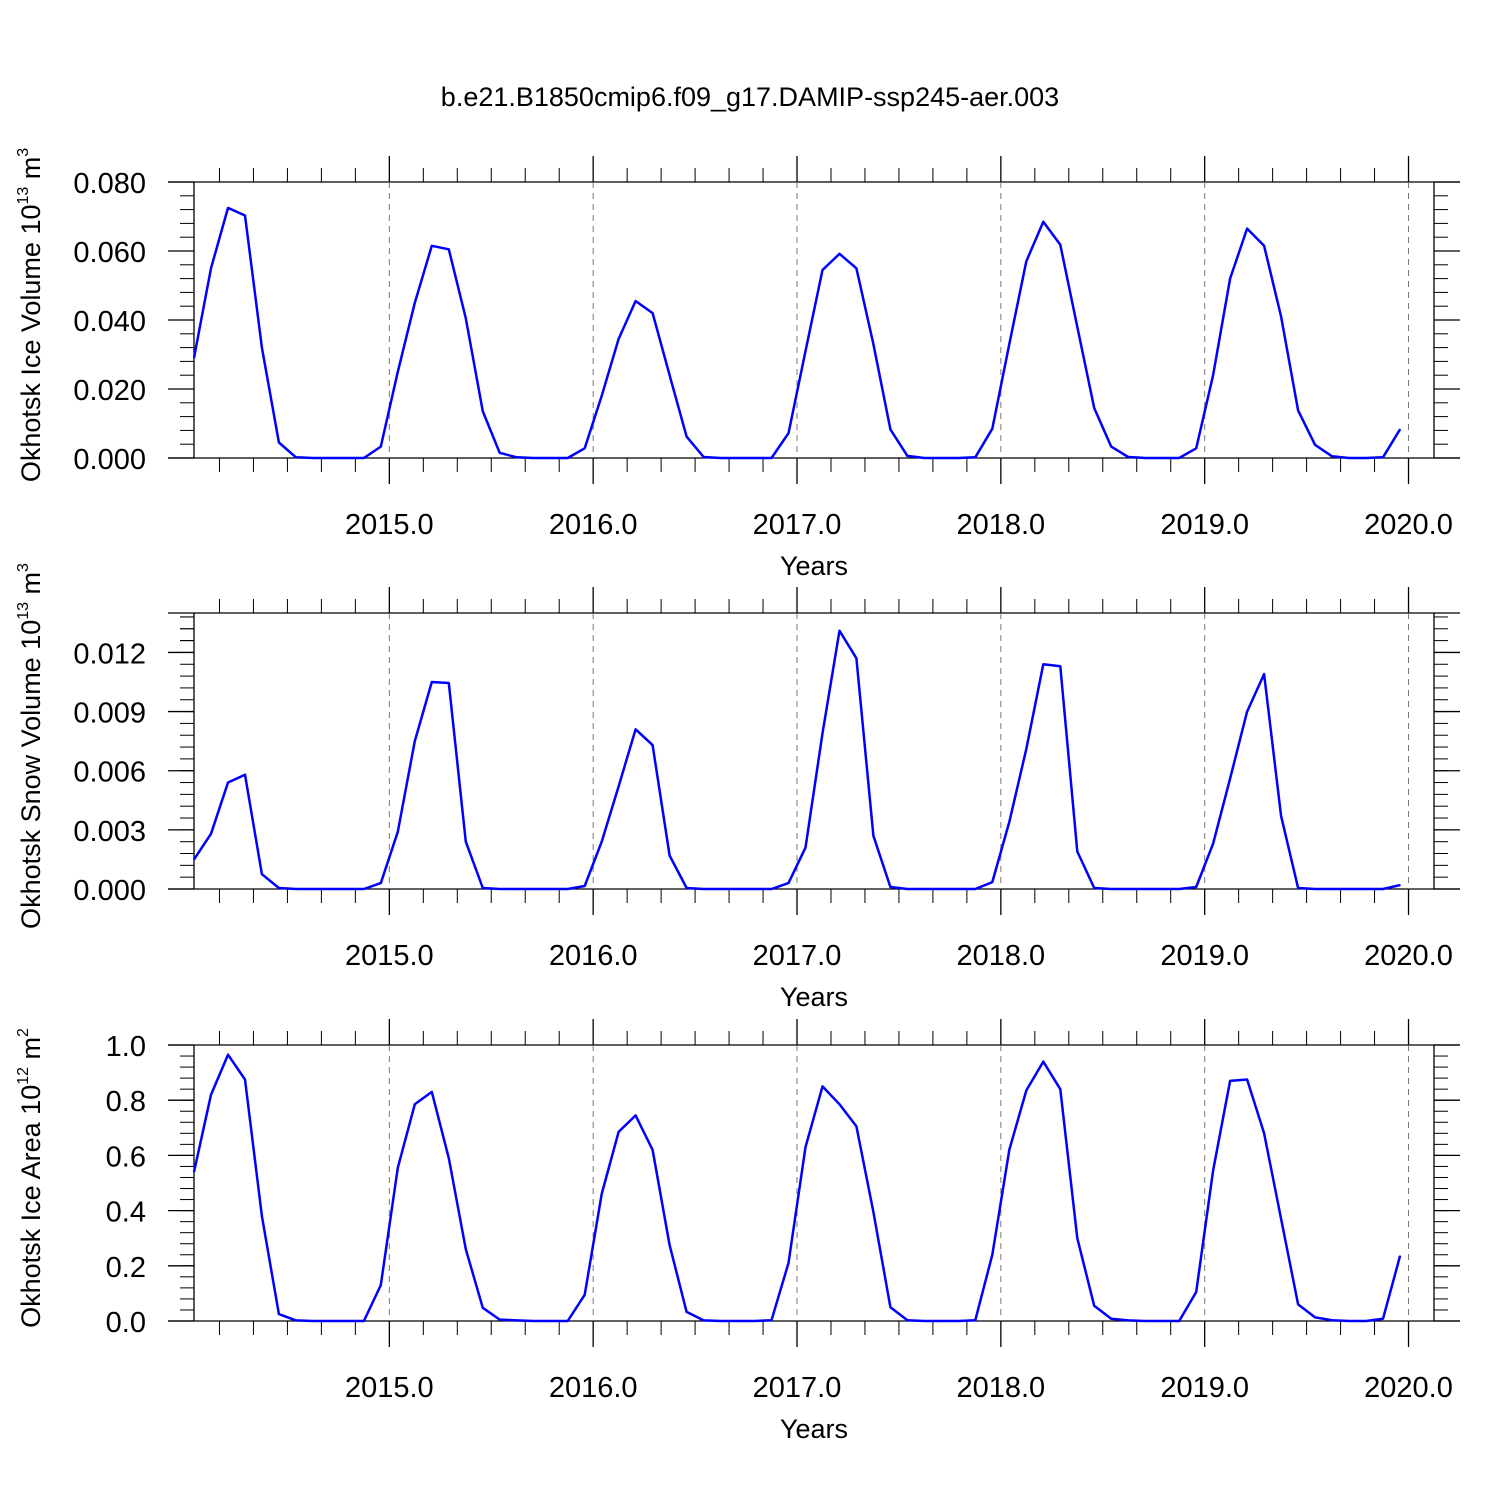 The image size is (1500, 1500). I want to click on y-tick-label: 0.6, so click(126, 1157).